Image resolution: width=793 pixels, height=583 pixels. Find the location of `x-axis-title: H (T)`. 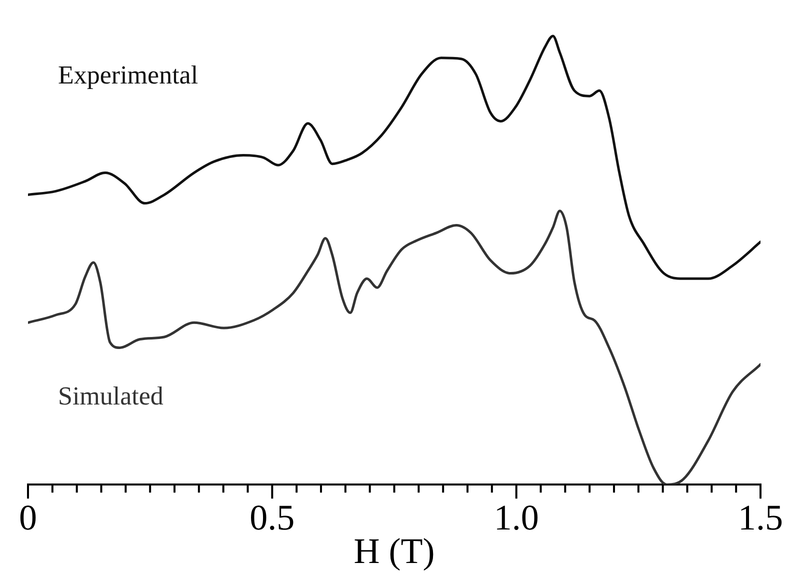

x-axis-title: H (T) is located at coordinates (394, 550).